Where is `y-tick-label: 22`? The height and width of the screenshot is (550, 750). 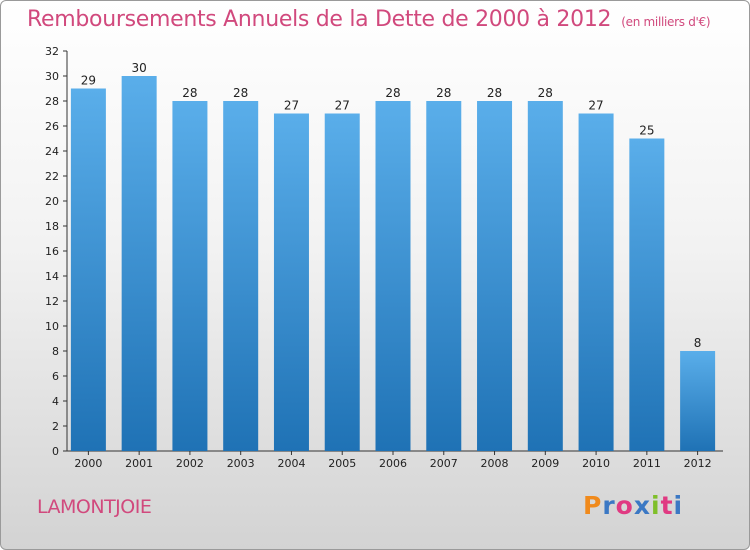
y-tick-label: 22 is located at coordinates (52, 176).